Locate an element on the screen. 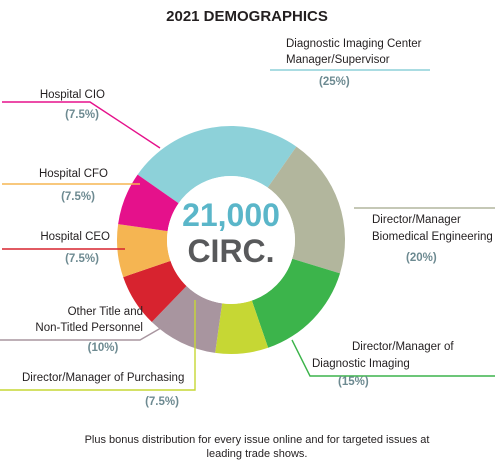 This screenshot has width=495, height=468. slice-percent-6: (7.5%) is located at coordinates (78, 197).